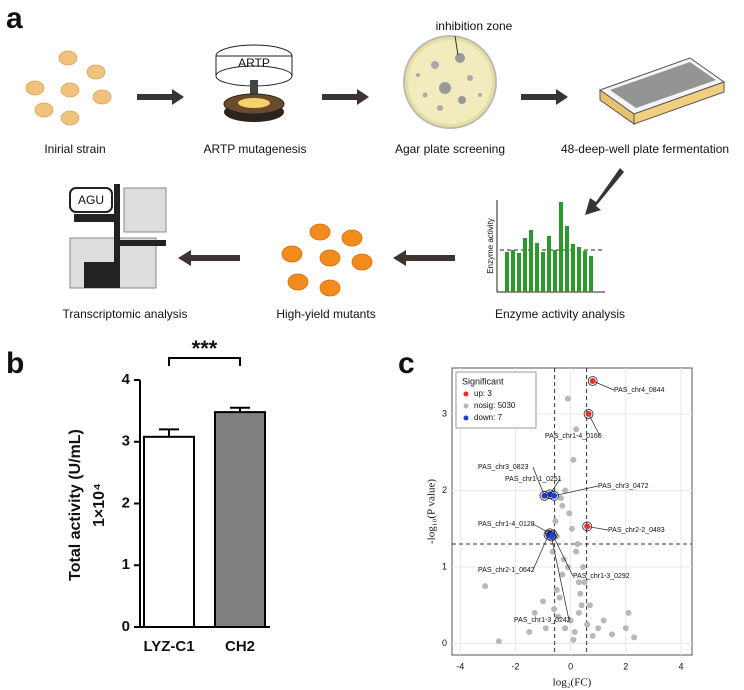 Image resolution: width=744 pixels, height=690 pixels. Describe the element at coordinates (74, 149) in the screenshot. I see `step-label: Inirial strain` at that location.